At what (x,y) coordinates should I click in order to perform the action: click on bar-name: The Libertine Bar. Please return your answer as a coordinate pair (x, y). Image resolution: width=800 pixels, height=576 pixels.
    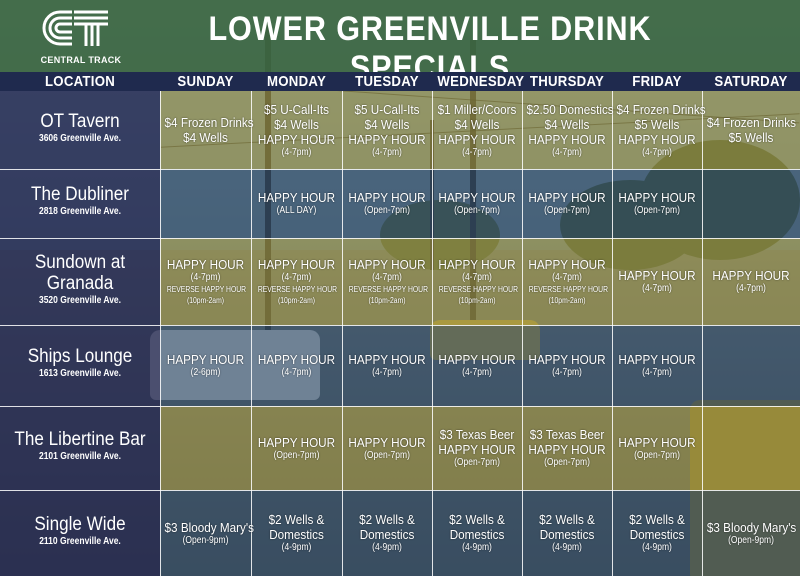
    Looking at the image, I should click on (80, 439).